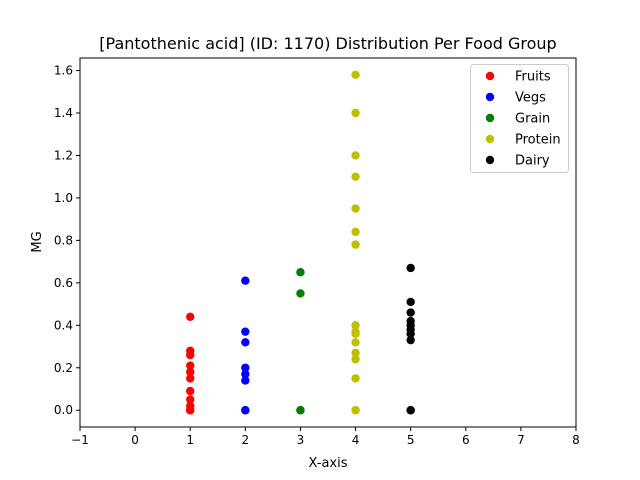 The height and width of the screenshot is (480, 640). What do you see at coordinates (246, 440) in the screenshot?
I see `x-tick-label: 2` at bounding box center [246, 440].